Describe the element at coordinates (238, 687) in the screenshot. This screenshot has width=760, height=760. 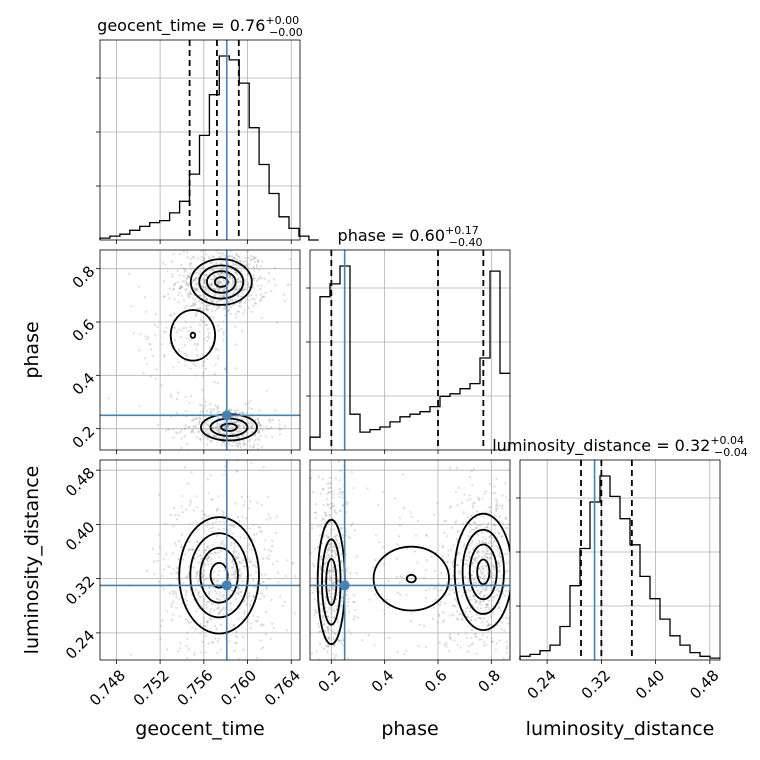
I see `x-tick-label: 0.760` at that location.